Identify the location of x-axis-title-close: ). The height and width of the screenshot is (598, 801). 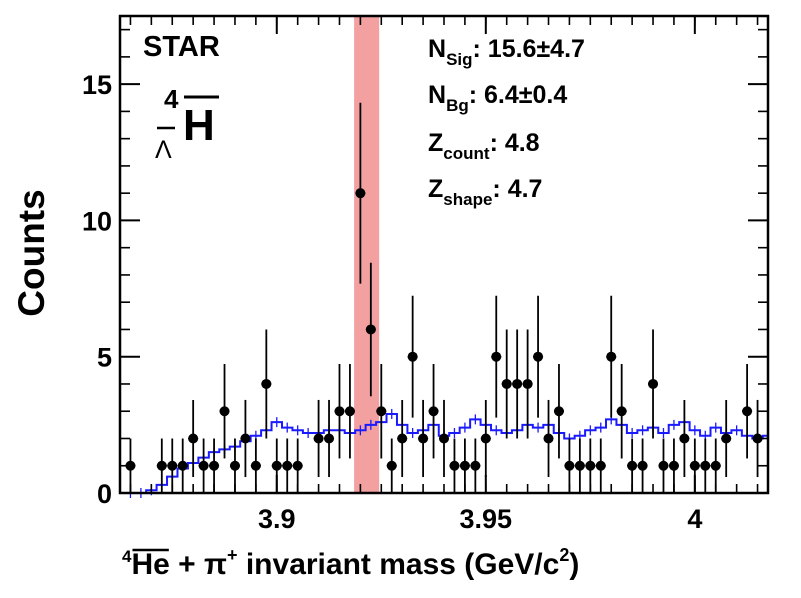
(574, 564).